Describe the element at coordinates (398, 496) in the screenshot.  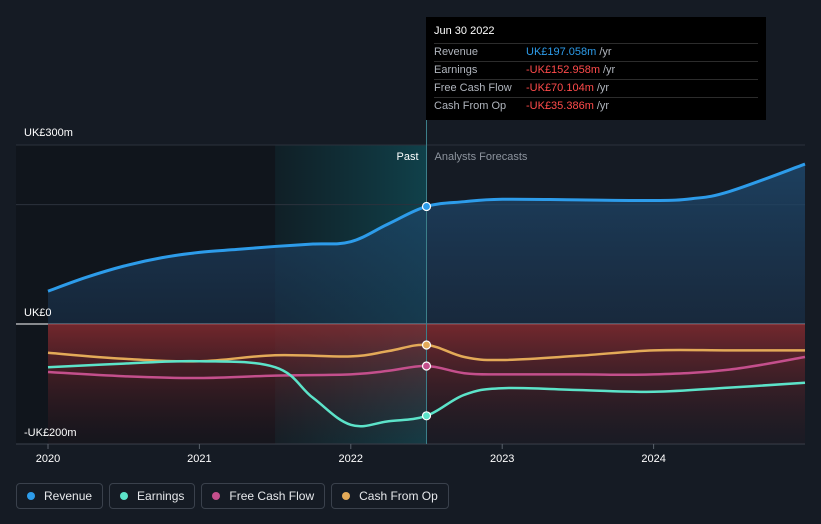
I see `legend-label: Cash From Op` at that location.